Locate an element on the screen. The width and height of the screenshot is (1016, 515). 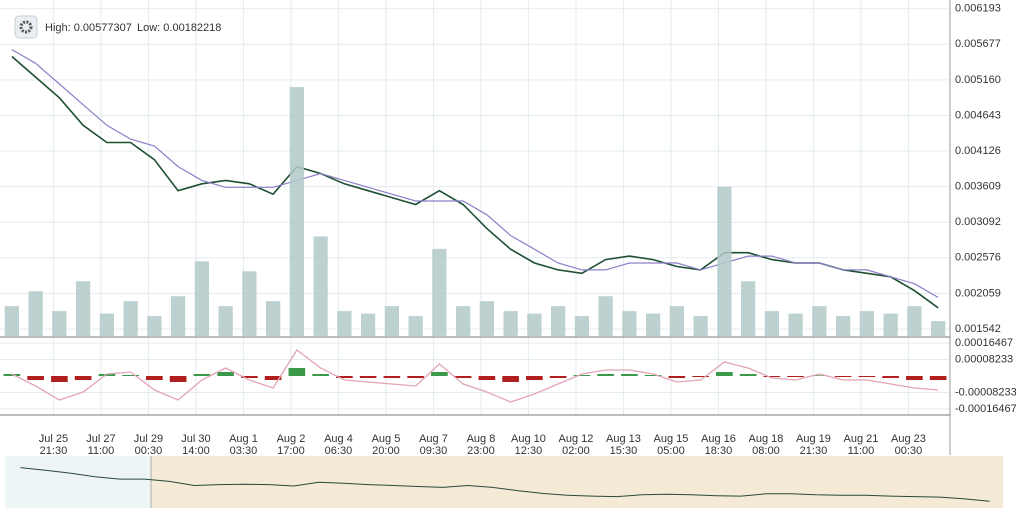
y-tick-label: 0.003092 is located at coordinates (978, 222).